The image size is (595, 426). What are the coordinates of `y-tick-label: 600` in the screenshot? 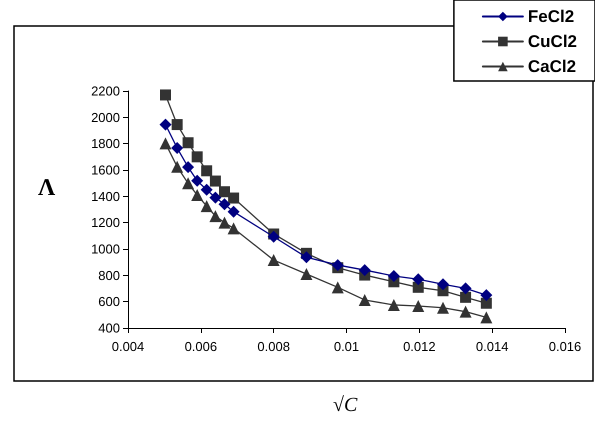 It's located at (109, 302).